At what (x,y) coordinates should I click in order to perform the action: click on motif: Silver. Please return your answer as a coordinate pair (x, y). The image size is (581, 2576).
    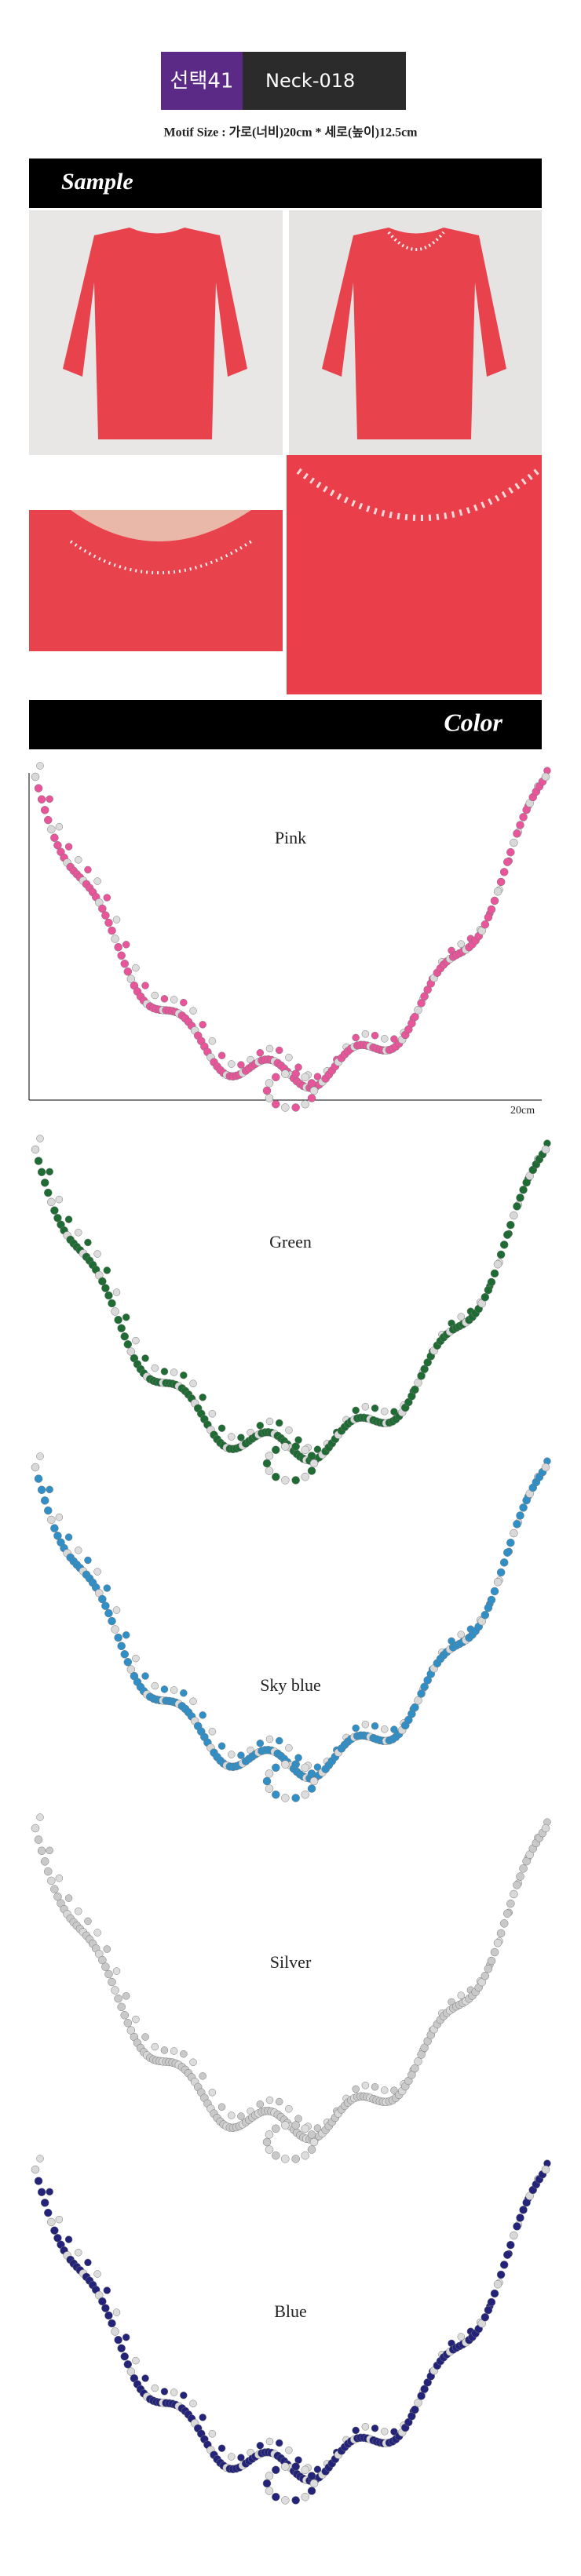
    Looking at the image, I should click on (291, 1988).